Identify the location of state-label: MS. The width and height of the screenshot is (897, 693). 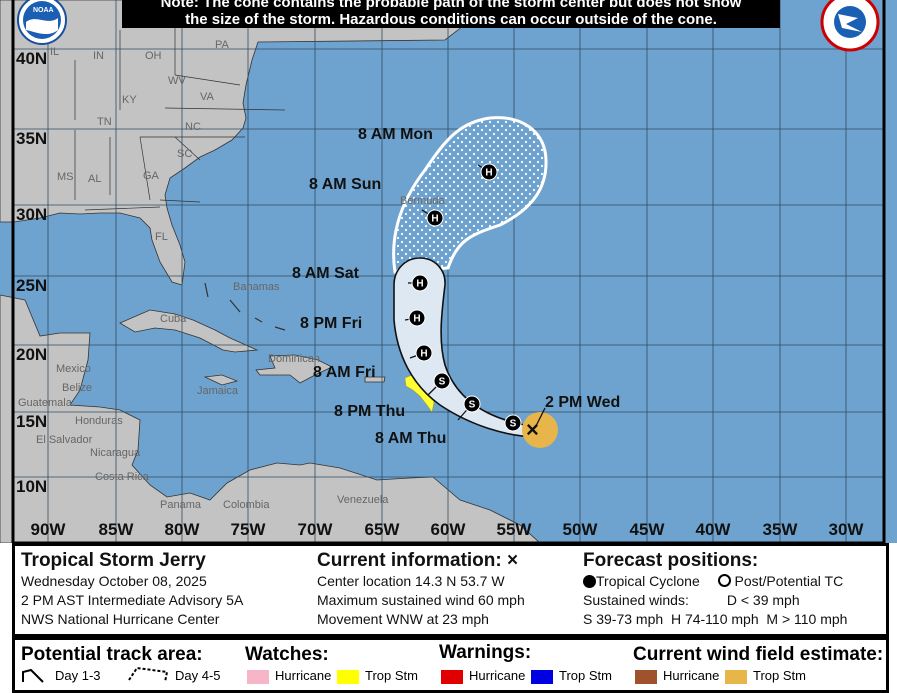
(65, 177).